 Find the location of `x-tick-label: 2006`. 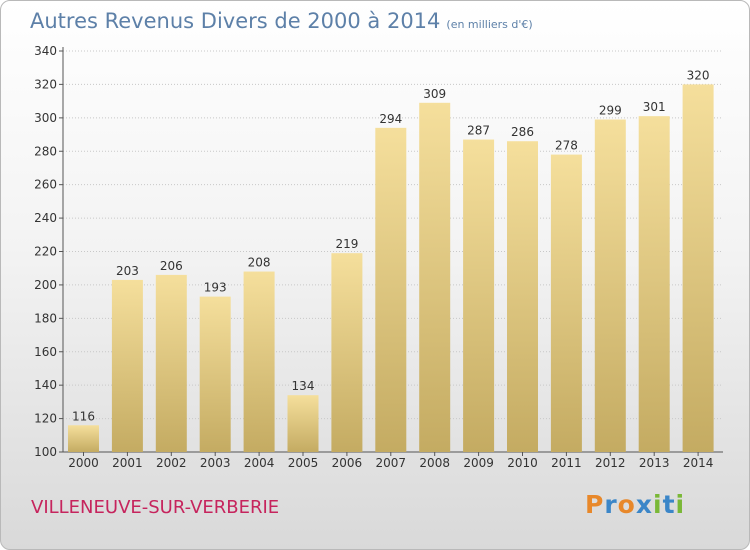

x-tick-label: 2006 is located at coordinates (347, 463).